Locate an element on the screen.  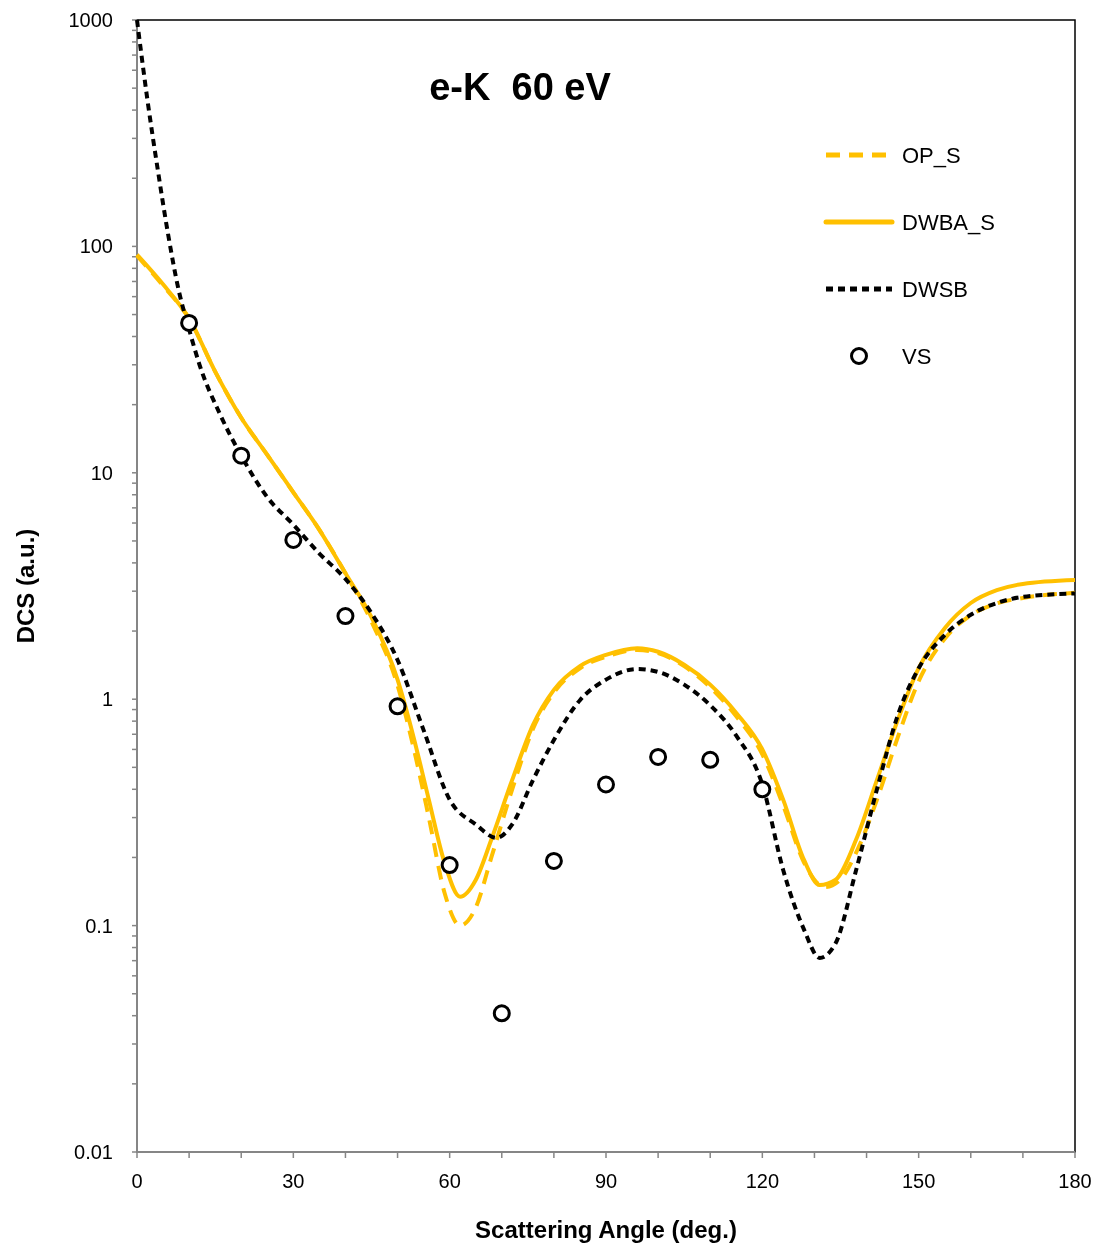
y-tick-label: 1000 is located at coordinates (90, 20).